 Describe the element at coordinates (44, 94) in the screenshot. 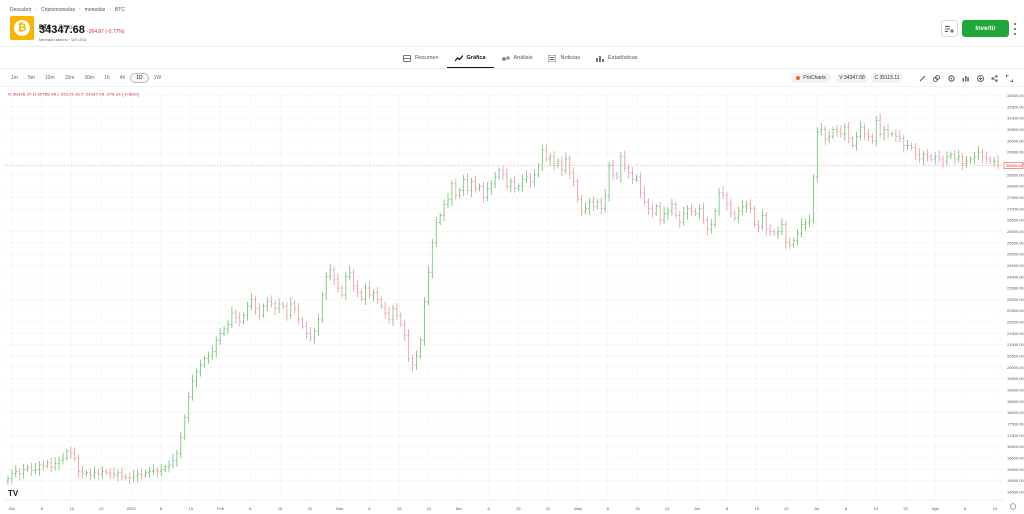

I see `ohlc-high: H 36759.39` at that location.